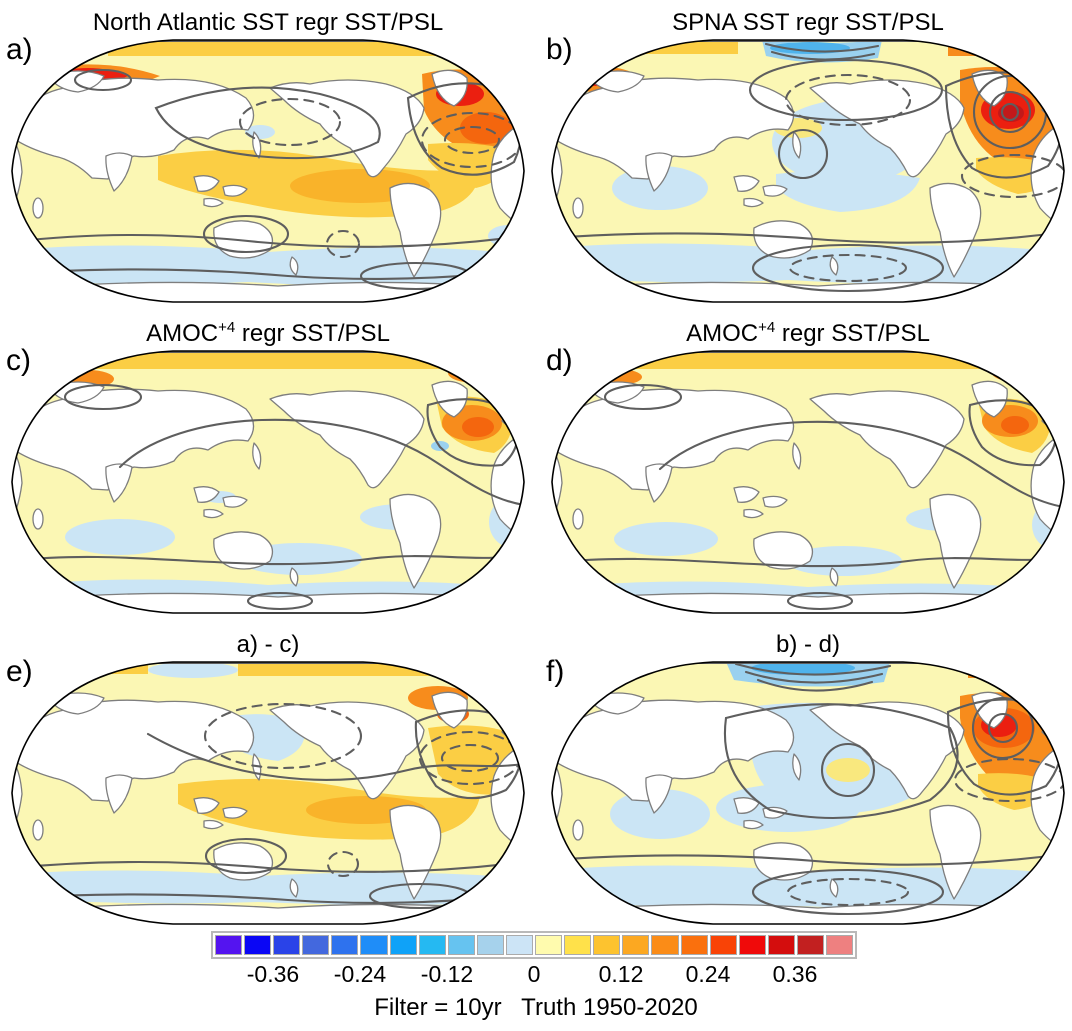  I want to click on panel-d: AMOC+4 regr SST/PSL d), so click(808, 467).